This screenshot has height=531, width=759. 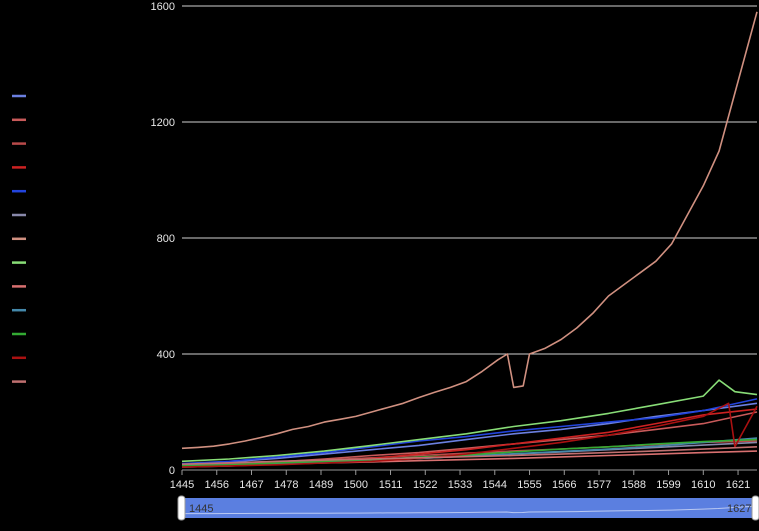 I want to click on x-tick-label: 1599, so click(x=668, y=485).